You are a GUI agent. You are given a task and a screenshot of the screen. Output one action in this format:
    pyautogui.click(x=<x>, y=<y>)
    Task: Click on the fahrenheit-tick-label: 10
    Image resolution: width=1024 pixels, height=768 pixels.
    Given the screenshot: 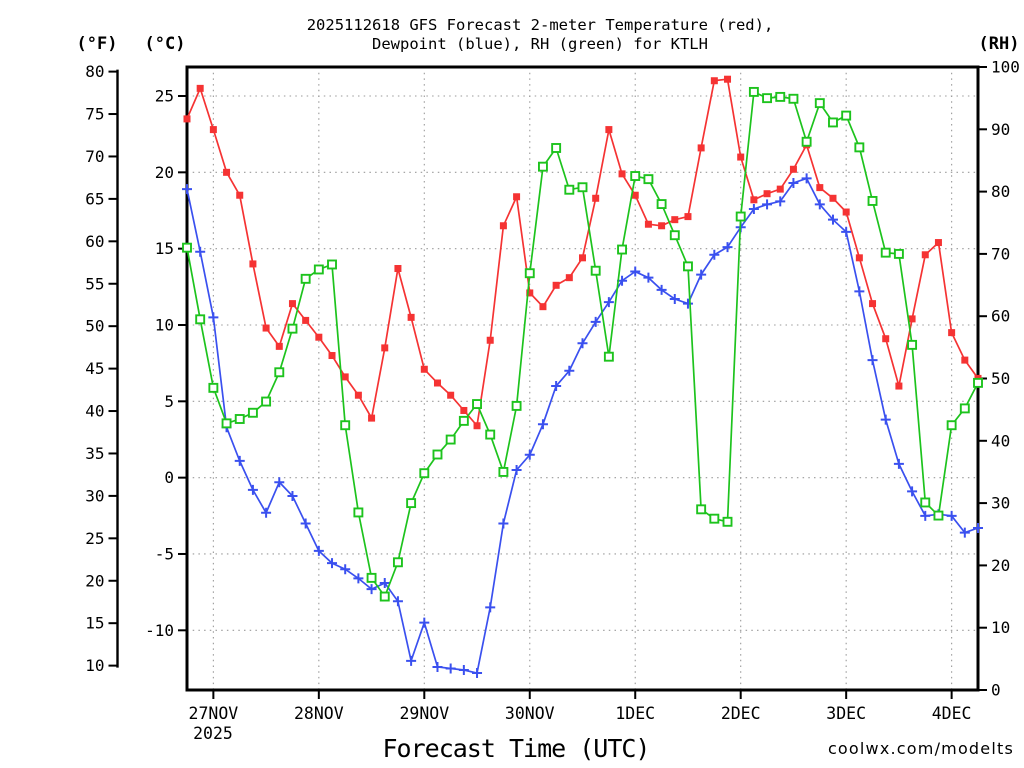 What is the action you would take?
    pyautogui.click(x=94, y=665)
    